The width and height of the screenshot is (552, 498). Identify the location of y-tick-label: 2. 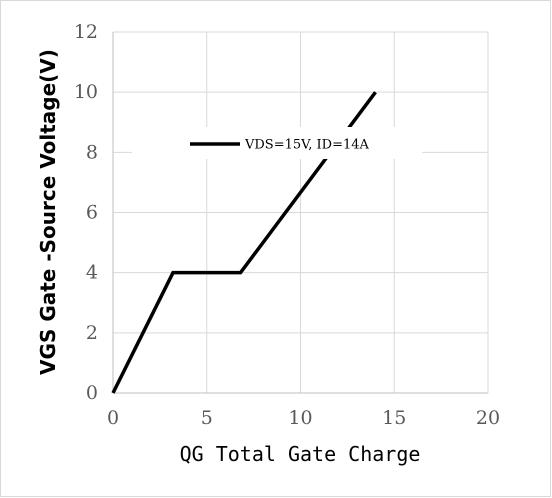
(92, 333).